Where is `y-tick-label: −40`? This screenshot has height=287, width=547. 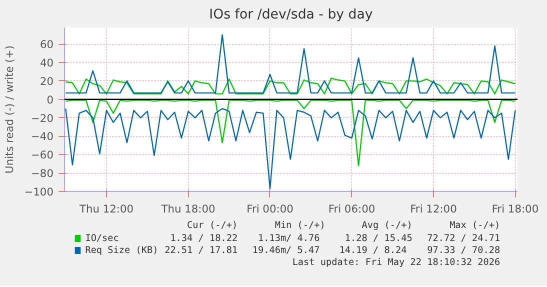 y-tick-label: −40 is located at coordinates (42, 137).